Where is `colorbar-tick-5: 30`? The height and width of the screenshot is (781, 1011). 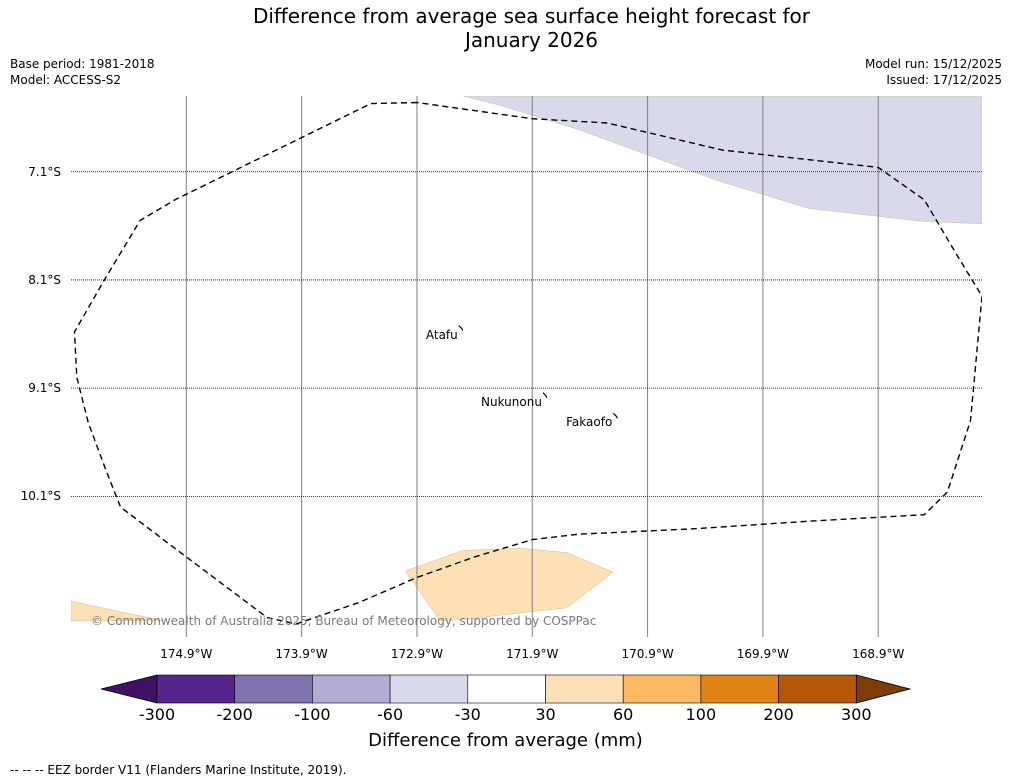
colorbar-tick-5: 30 is located at coordinates (545, 714).